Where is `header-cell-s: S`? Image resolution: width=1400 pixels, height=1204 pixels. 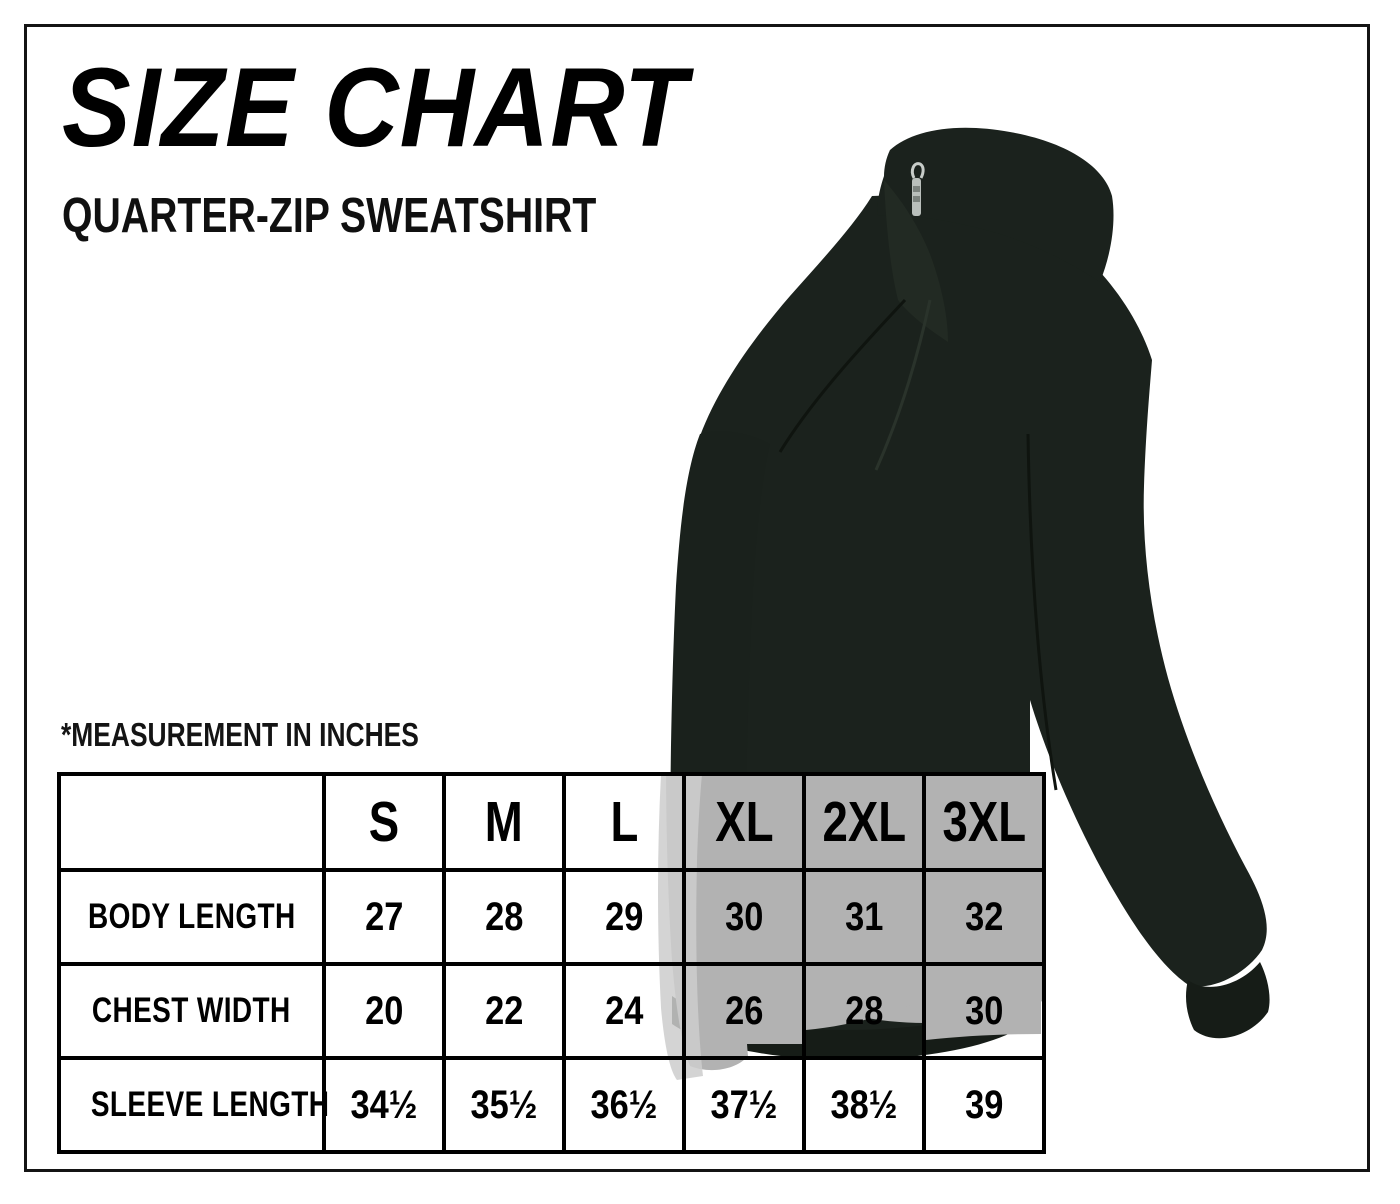 header-cell-s: S is located at coordinates (384, 822).